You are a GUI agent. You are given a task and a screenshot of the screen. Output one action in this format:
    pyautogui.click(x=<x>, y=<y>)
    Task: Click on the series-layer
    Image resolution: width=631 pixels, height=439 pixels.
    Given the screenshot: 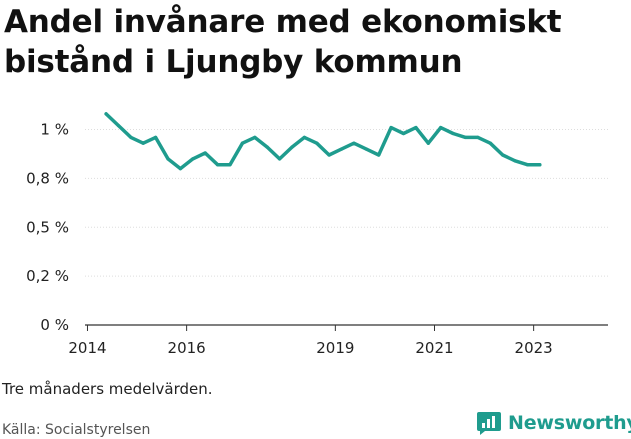 What is the action you would take?
    pyautogui.click(x=323, y=141)
    